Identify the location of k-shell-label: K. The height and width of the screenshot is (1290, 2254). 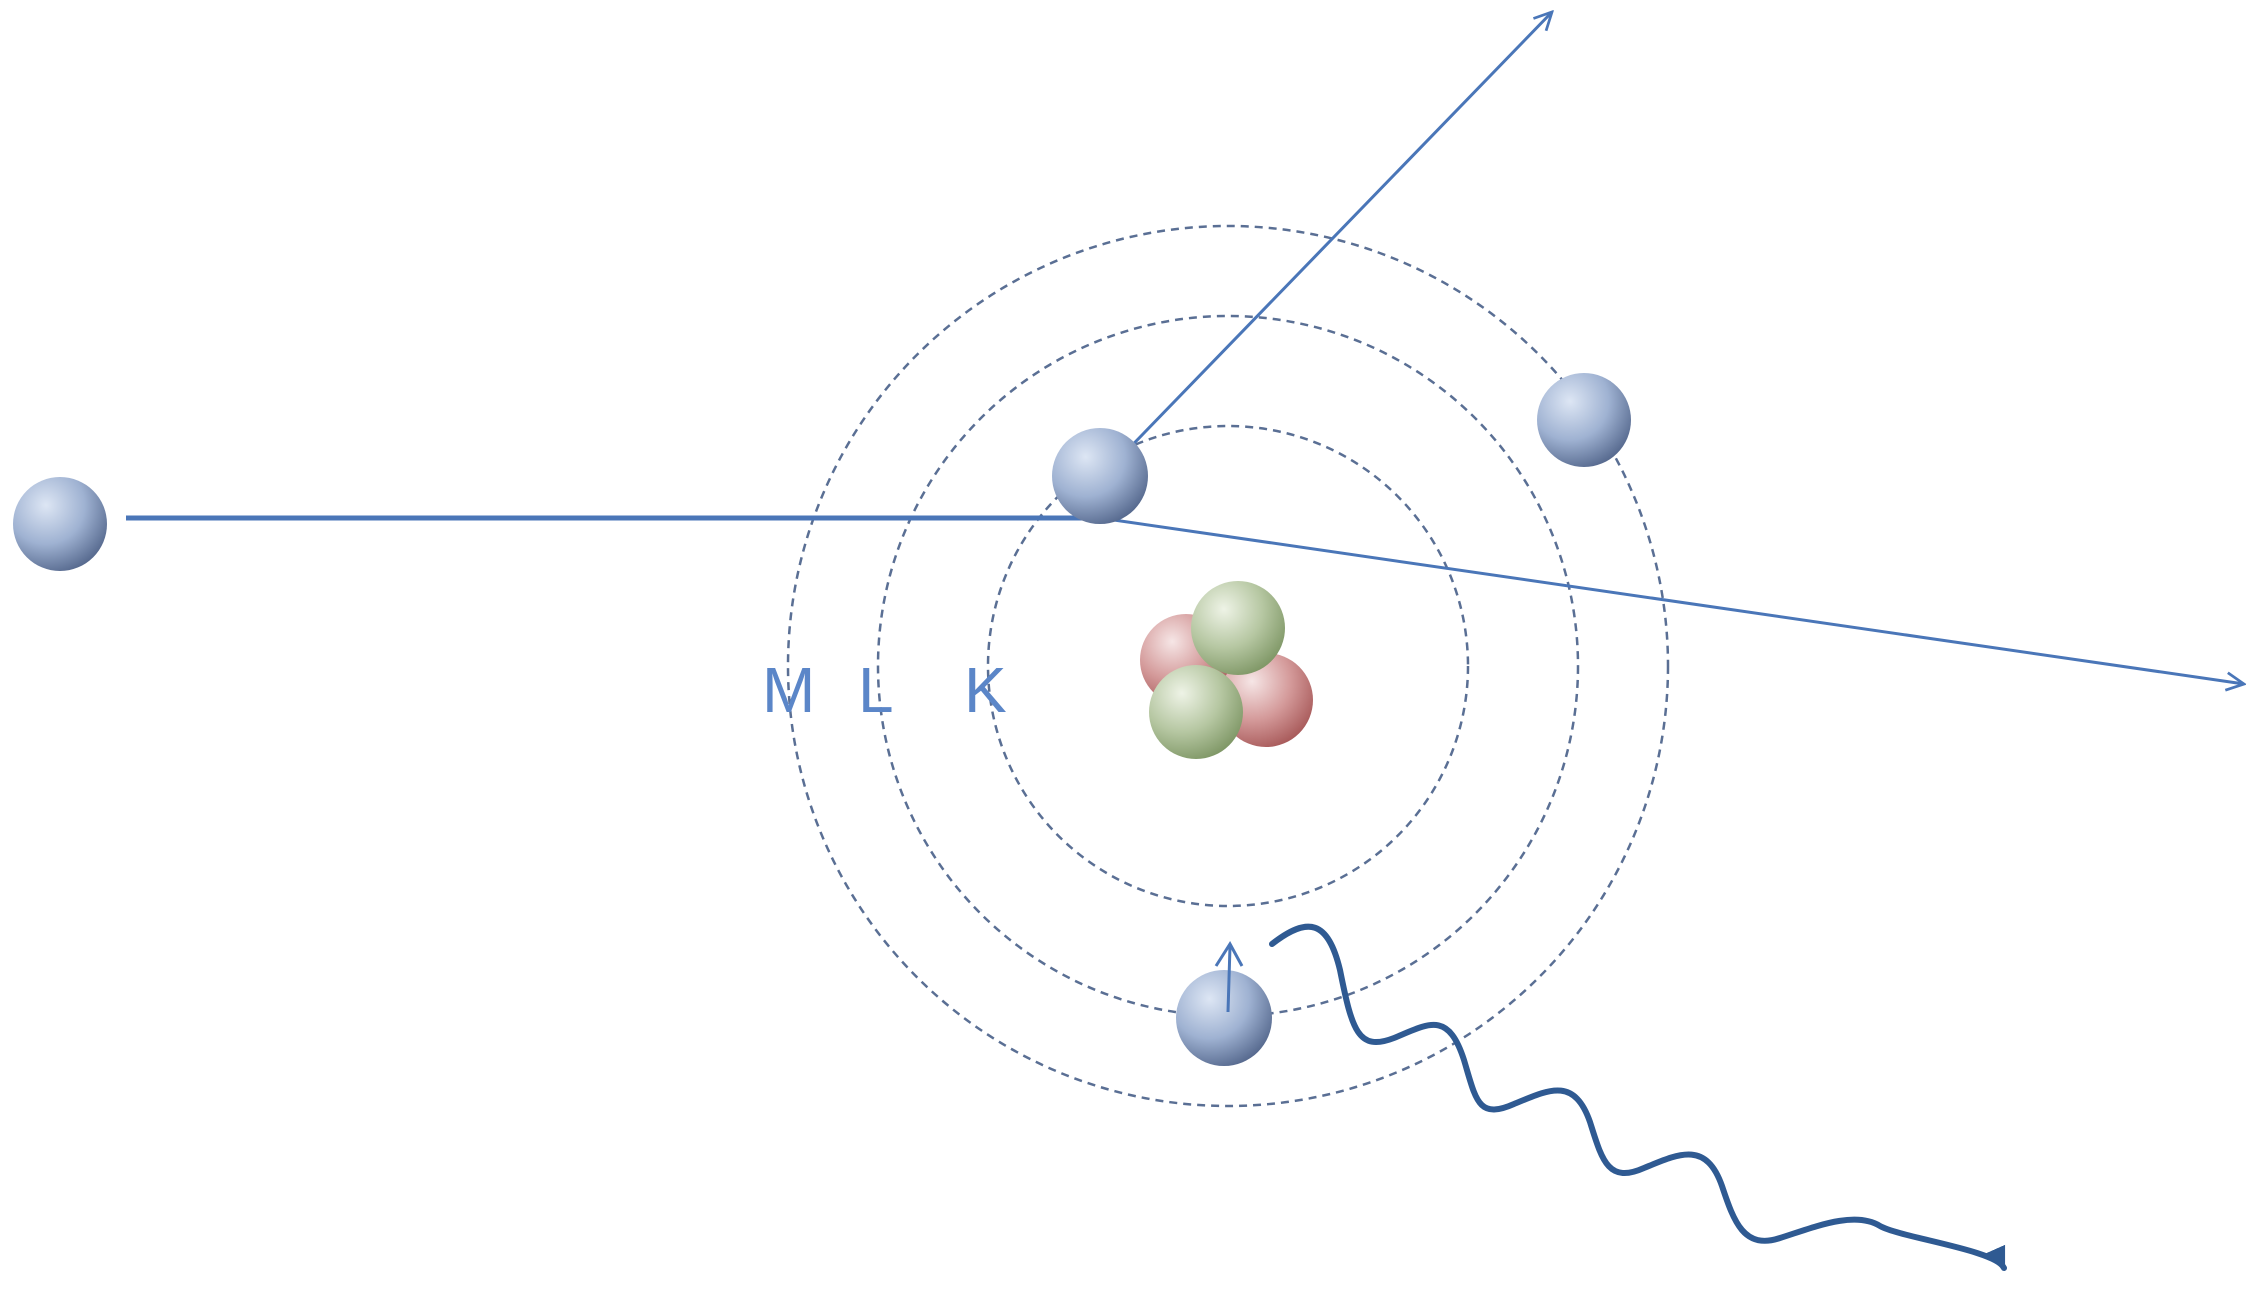
(985, 690).